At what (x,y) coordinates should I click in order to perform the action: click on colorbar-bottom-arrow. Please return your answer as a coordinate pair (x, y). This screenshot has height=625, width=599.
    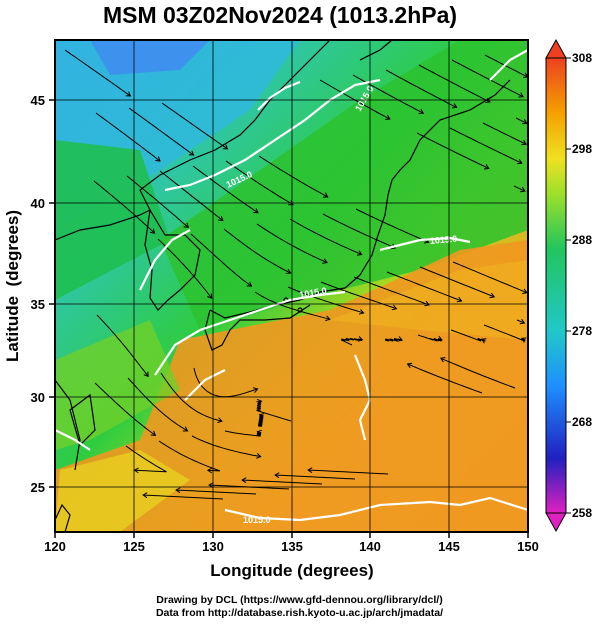
    Looking at the image, I should click on (556, 522).